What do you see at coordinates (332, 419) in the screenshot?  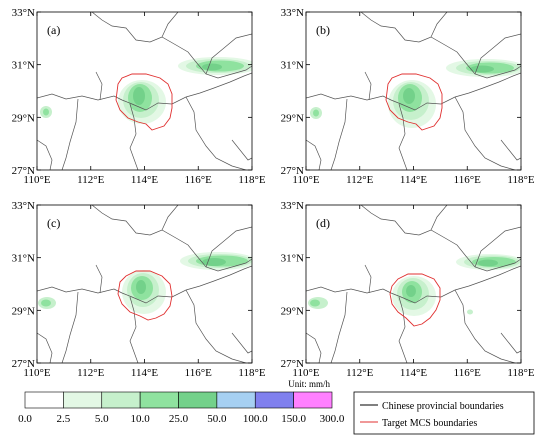 I see `colorbar-tick-label: 300.0` at bounding box center [332, 419].